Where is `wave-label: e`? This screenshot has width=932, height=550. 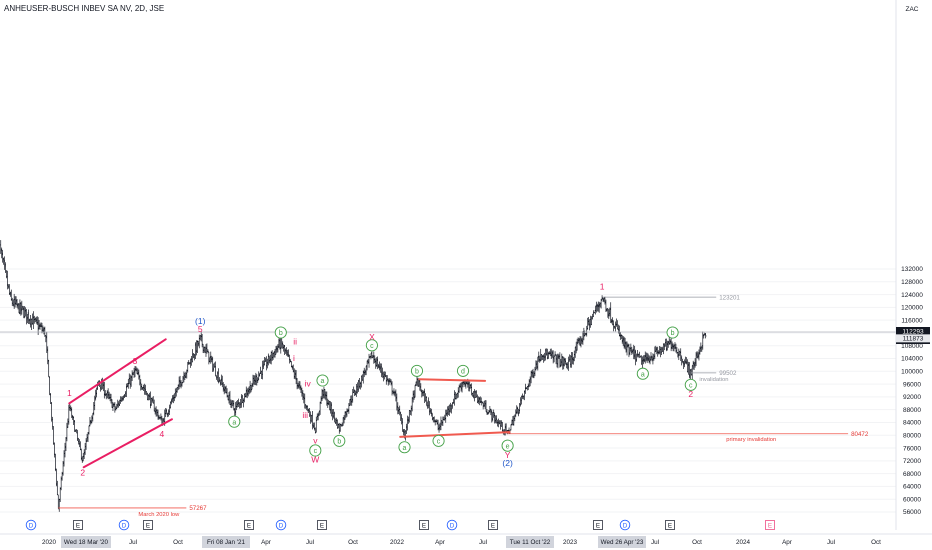 wave-label: e is located at coordinates (507, 445).